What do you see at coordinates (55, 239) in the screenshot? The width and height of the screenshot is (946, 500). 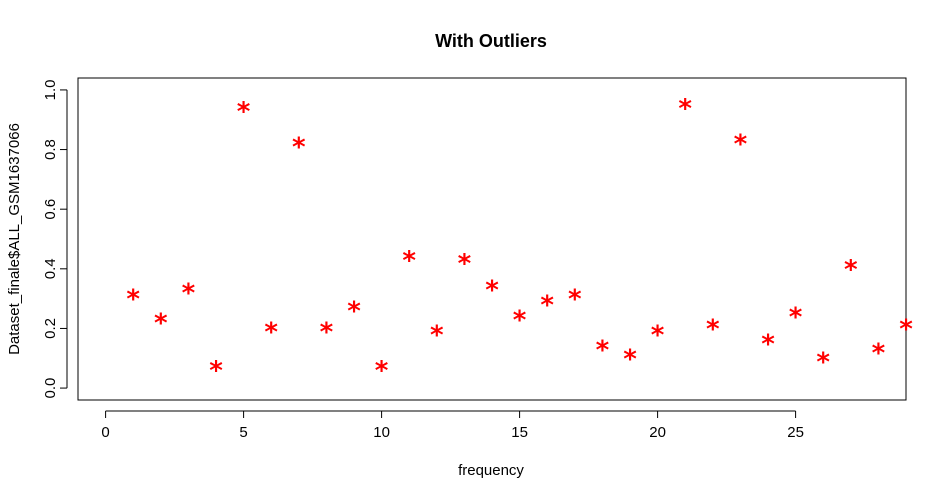 I see `y-axis: 0.0 0.2 0.4 0.6 0.8 1.0` at bounding box center [55, 239].